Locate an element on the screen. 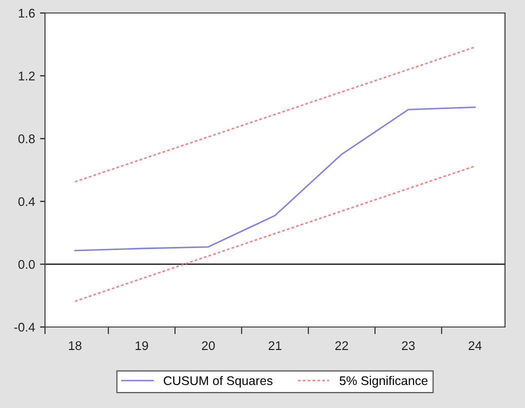 Image resolution: width=525 pixels, height=408 pixels. x-tick-label: 22 is located at coordinates (341, 345).